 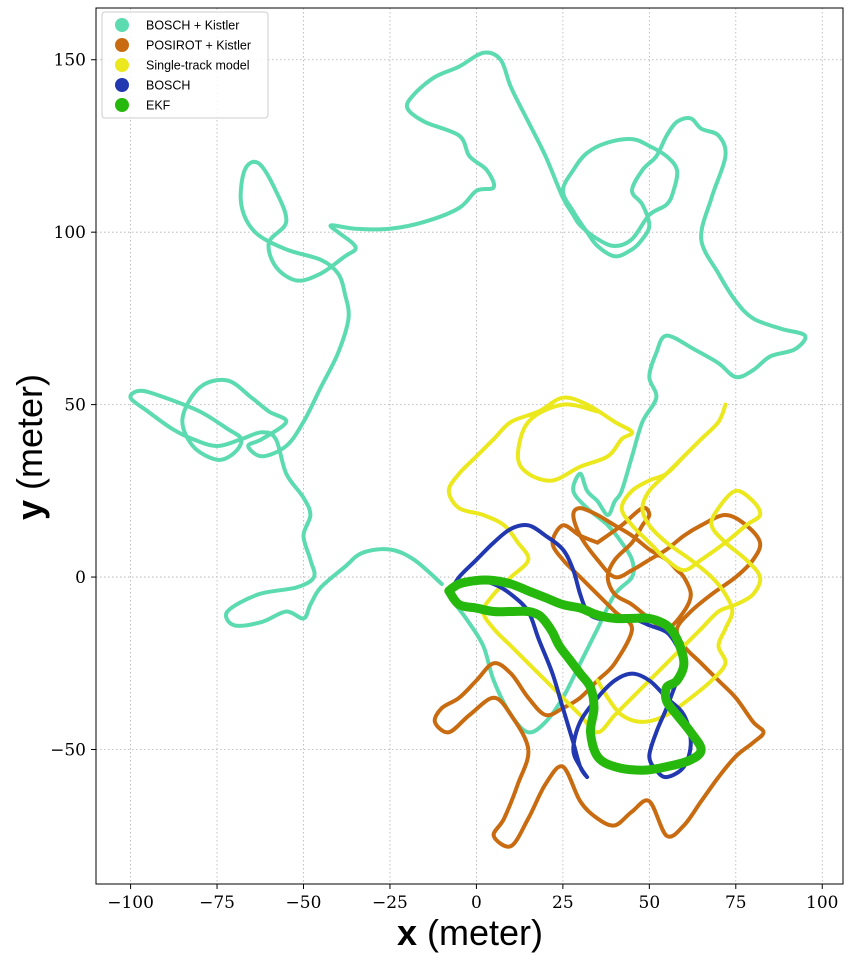 I want to click on legend-entry-label: EKF, so click(x=158, y=106).